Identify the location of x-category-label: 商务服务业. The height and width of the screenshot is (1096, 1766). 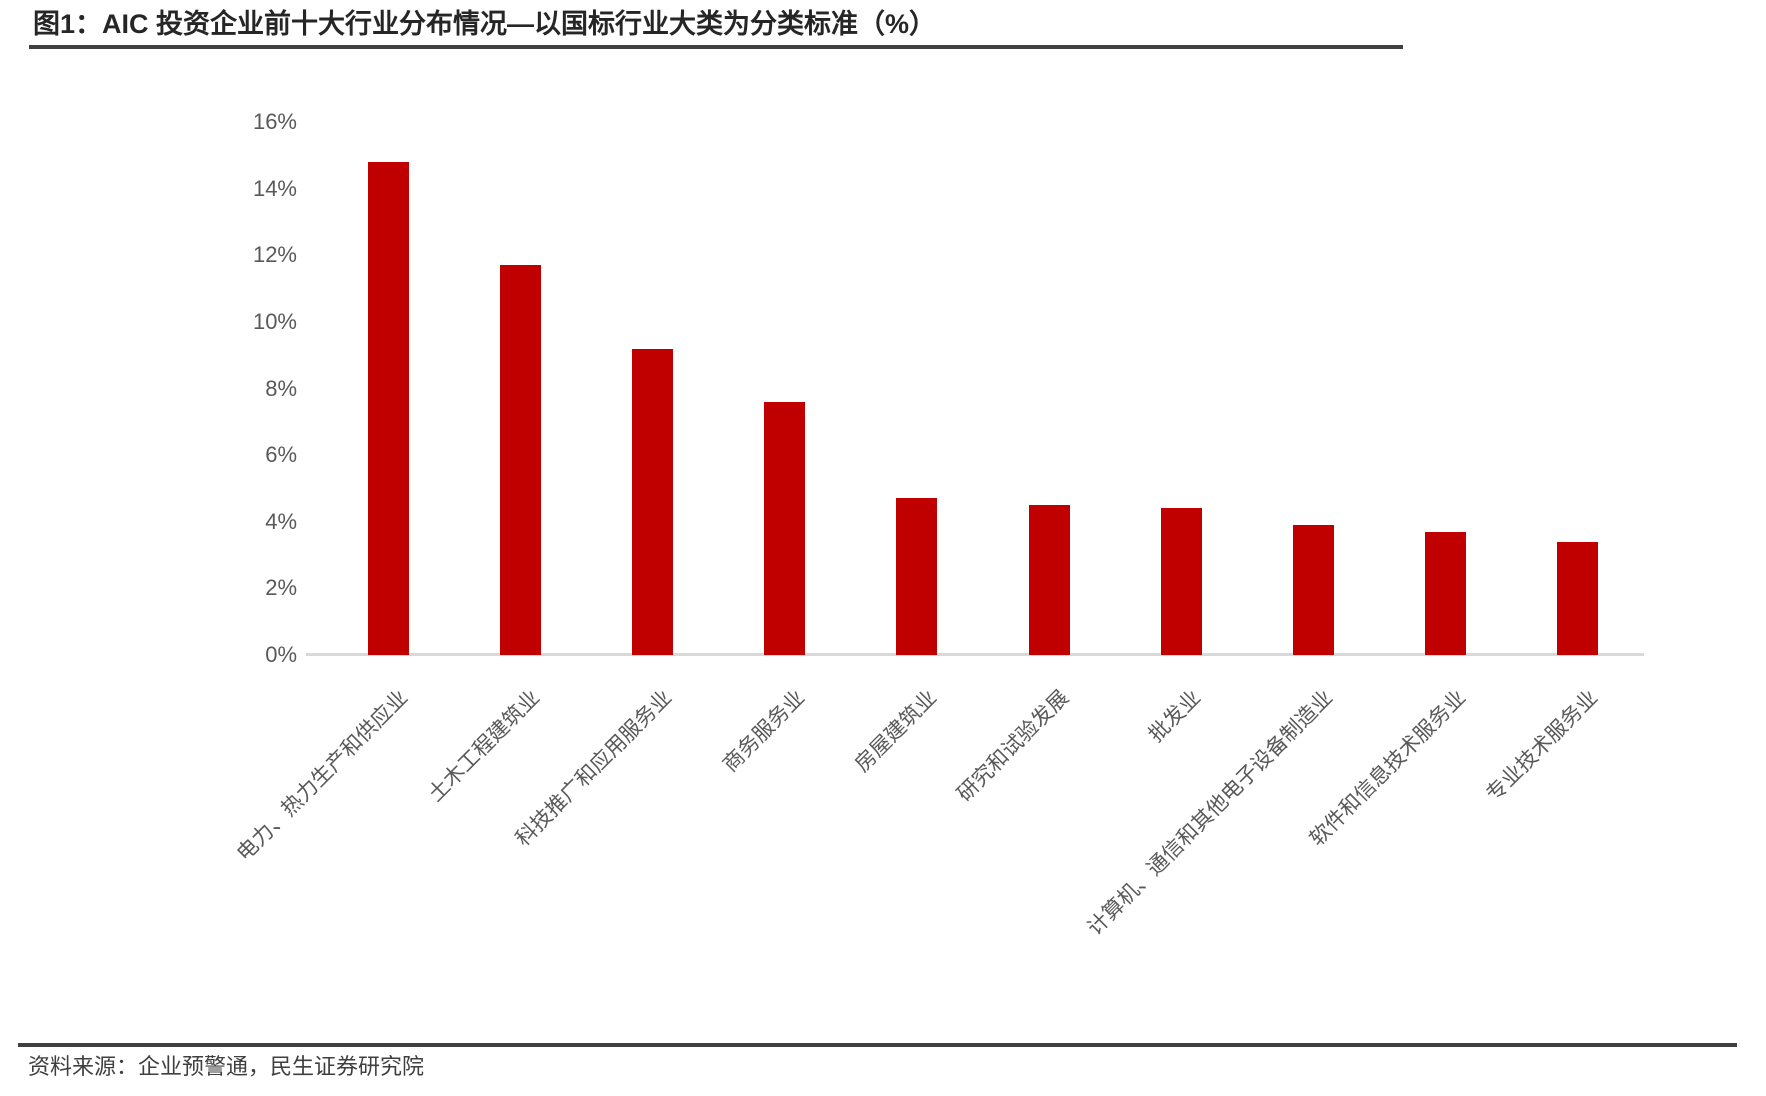
(763, 731).